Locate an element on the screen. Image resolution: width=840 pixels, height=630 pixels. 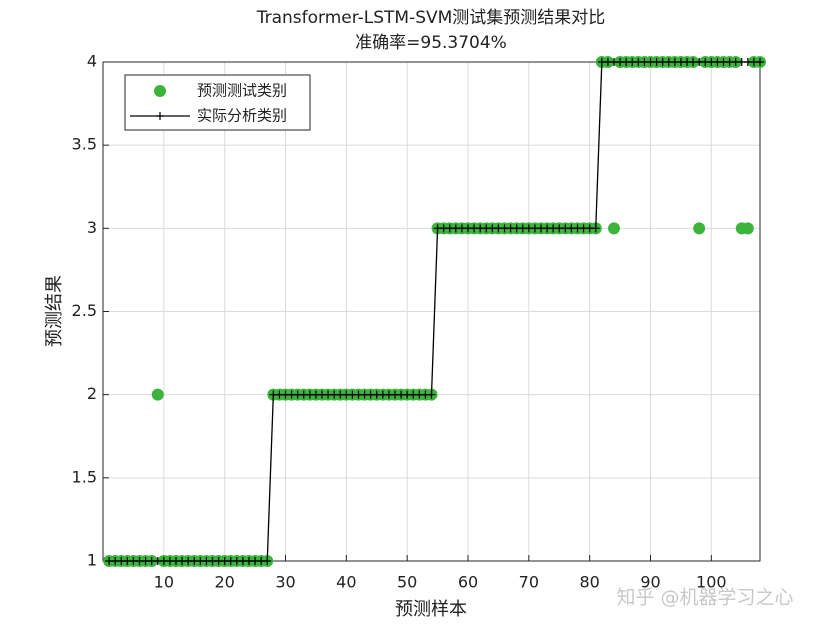
x-tick-label: 100 is located at coordinates (711, 582).